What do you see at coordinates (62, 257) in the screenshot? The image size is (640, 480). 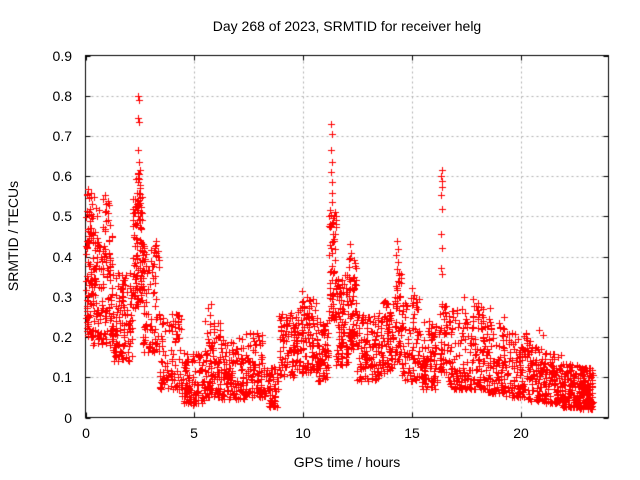 I see `y-tick-label: 0.4` at bounding box center [62, 257].